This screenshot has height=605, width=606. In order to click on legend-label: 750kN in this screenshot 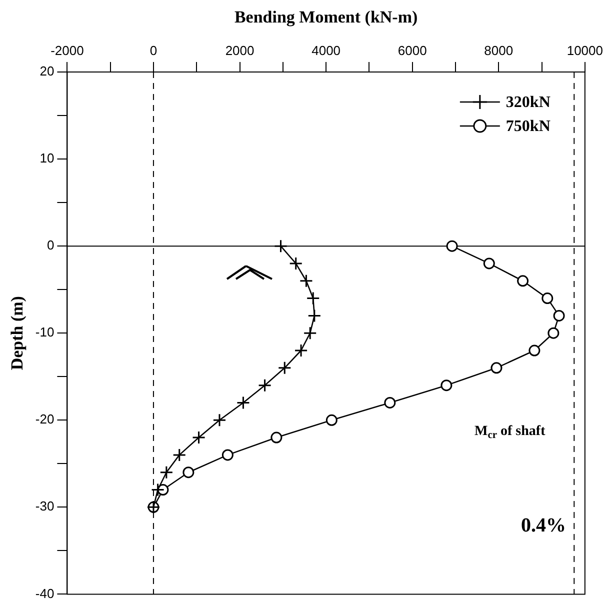, I will do `click(528, 127)`.